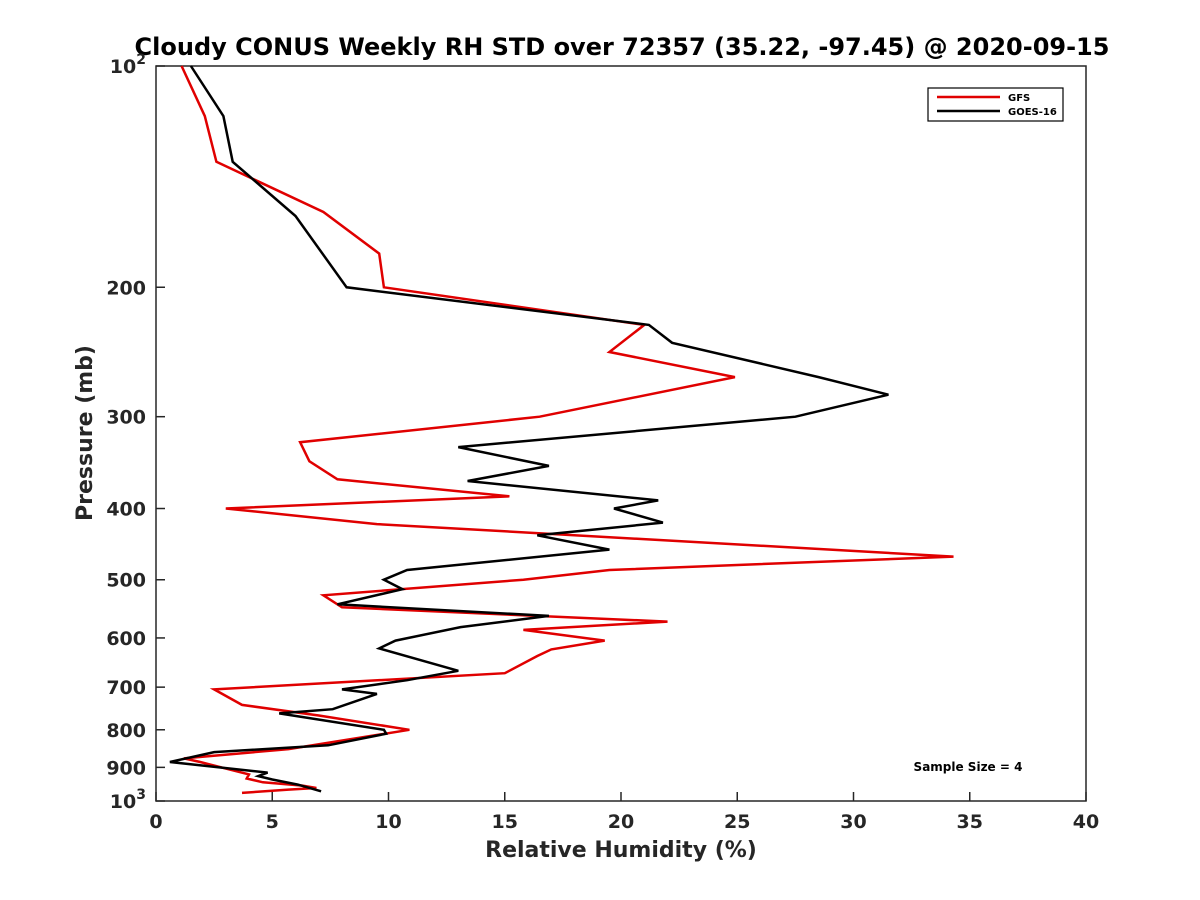  I want to click on y-tick-label: 700, so click(126, 688).